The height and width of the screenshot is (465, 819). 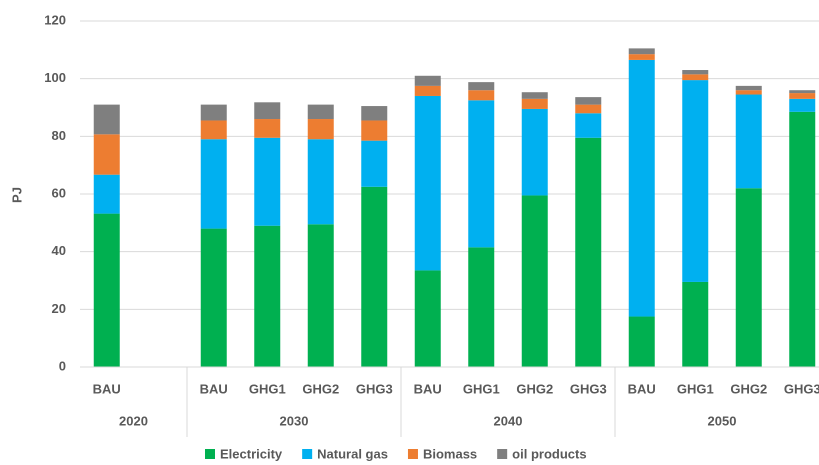 What do you see at coordinates (133, 420) in the screenshot?
I see `group-label: 2020` at bounding box center [133, 420].